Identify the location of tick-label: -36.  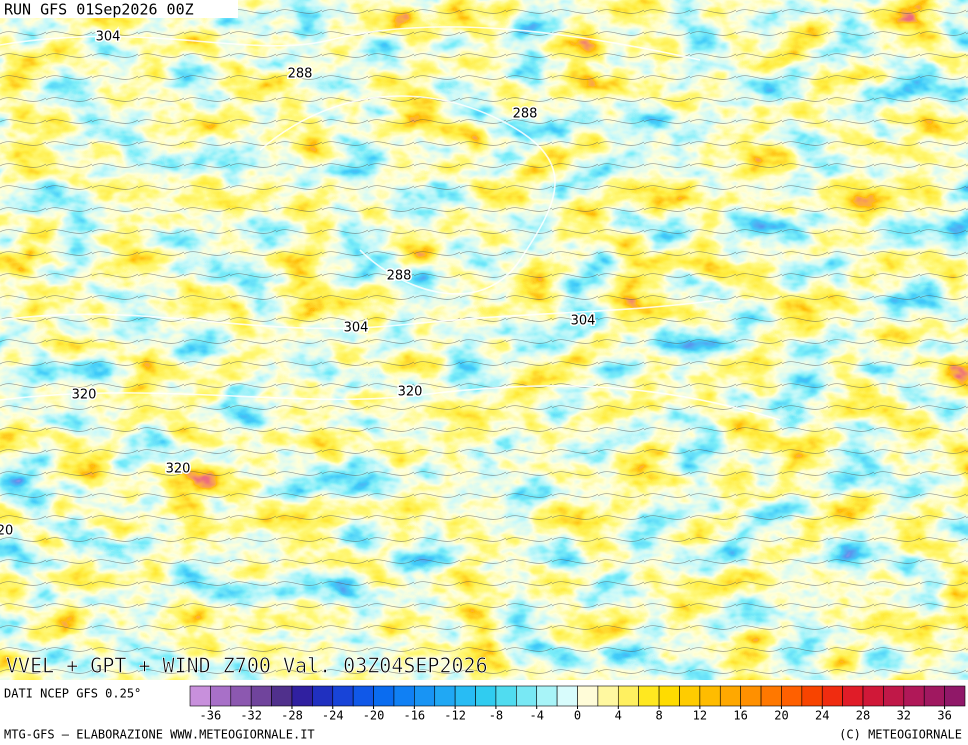
(211, 716).